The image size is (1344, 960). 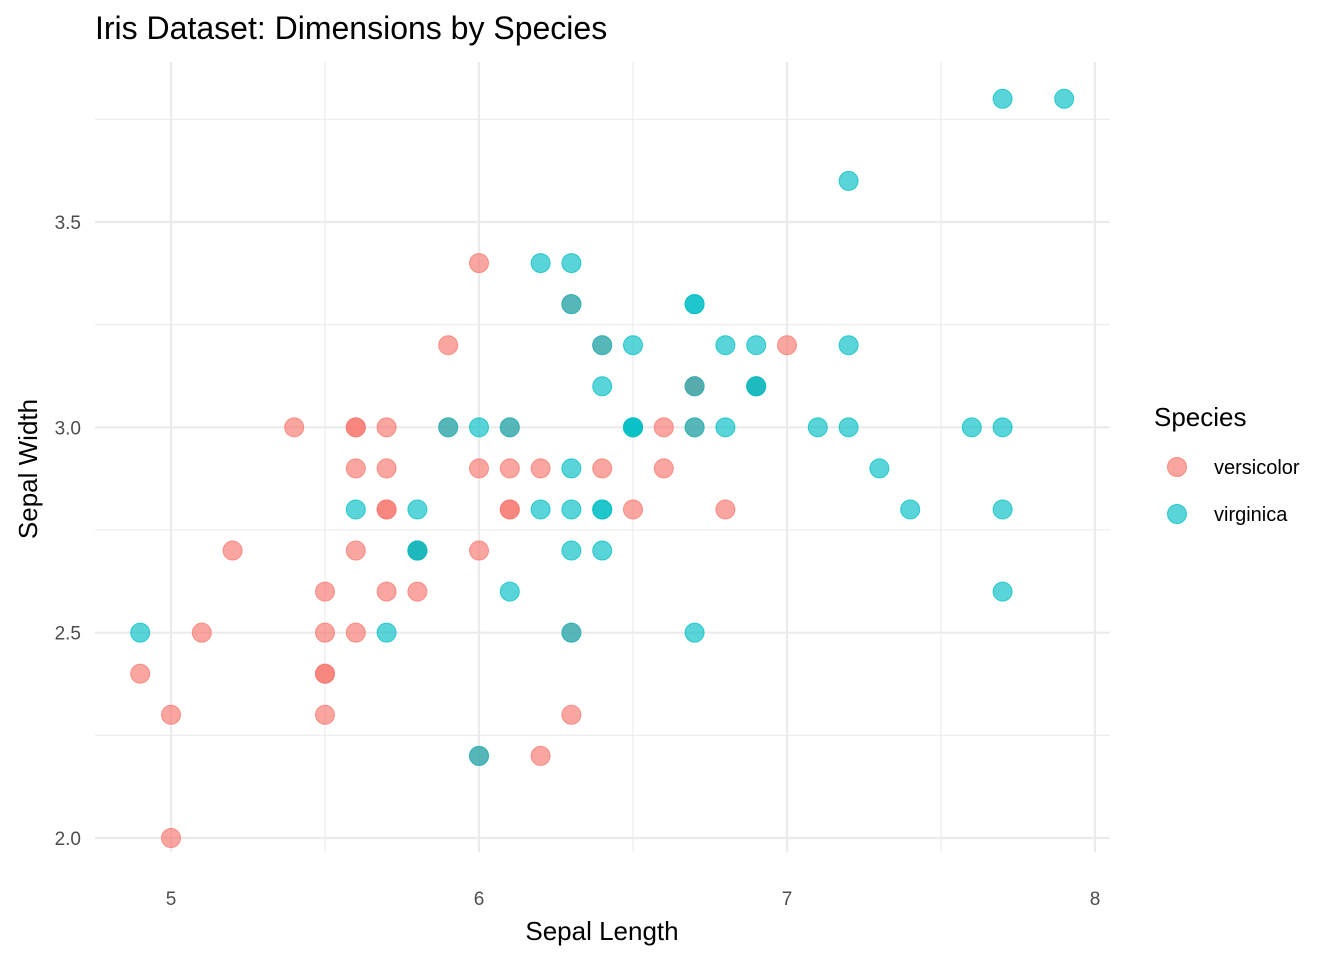 What do you see at coordinates (68, 839) in the screenshot?
I see `y-tick-label: 2.0` at bounding box center [68, 839].